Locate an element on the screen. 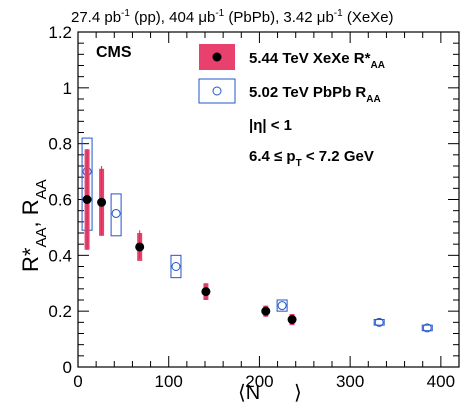 The height and width of the screenshot is (404, 474). y-tick-label: 0 is located at coordinates (67, 367).